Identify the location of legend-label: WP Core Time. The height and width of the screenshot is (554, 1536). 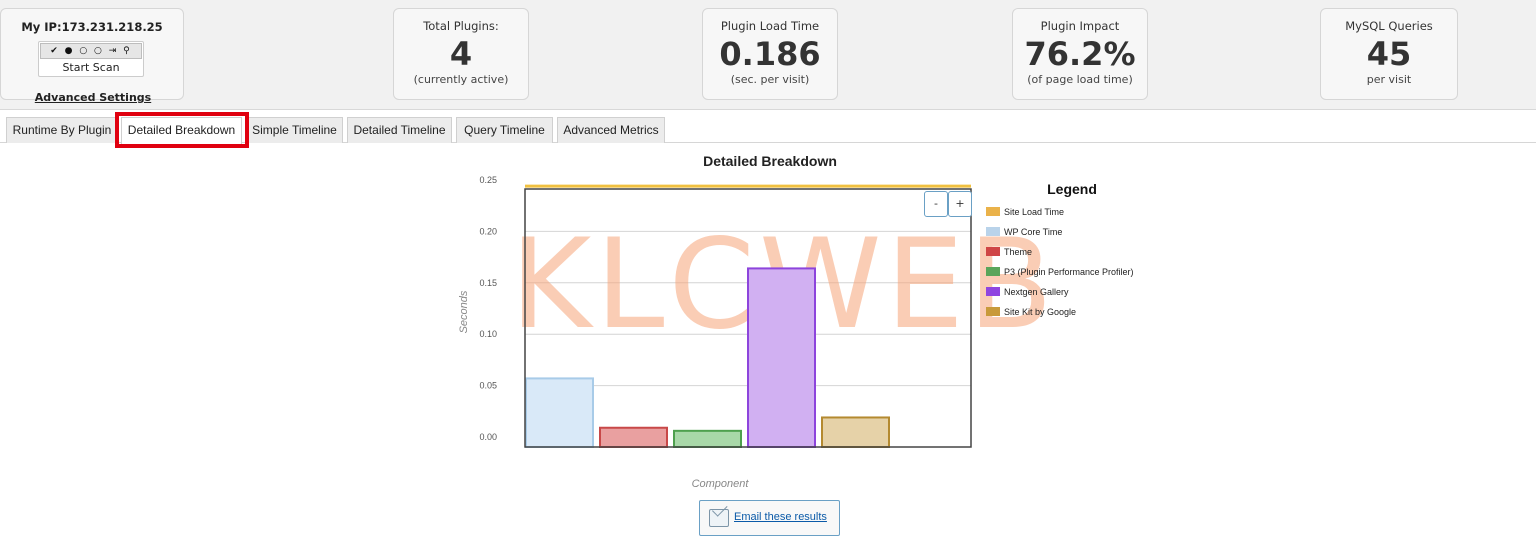
(1033, 232).